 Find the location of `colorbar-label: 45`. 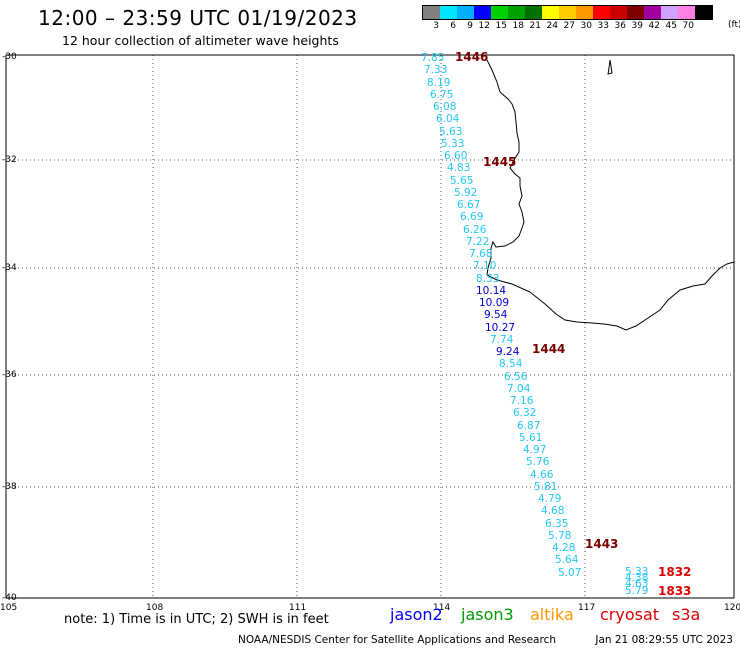

colorbar-label: 45 is located at coordinates (671, 26).